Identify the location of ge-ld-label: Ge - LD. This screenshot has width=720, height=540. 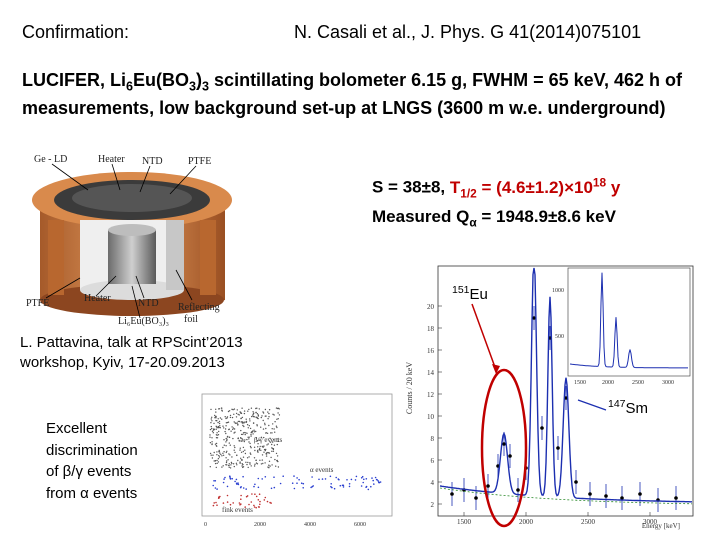
(51, 159).